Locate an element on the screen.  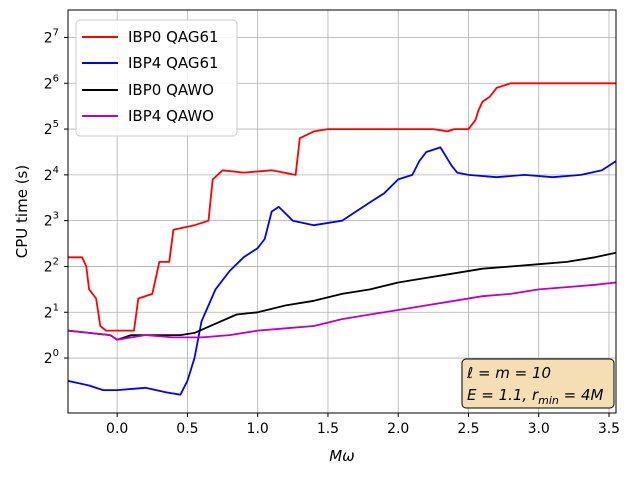
y-tick-label: 27 is located at coordinates (51, 36).